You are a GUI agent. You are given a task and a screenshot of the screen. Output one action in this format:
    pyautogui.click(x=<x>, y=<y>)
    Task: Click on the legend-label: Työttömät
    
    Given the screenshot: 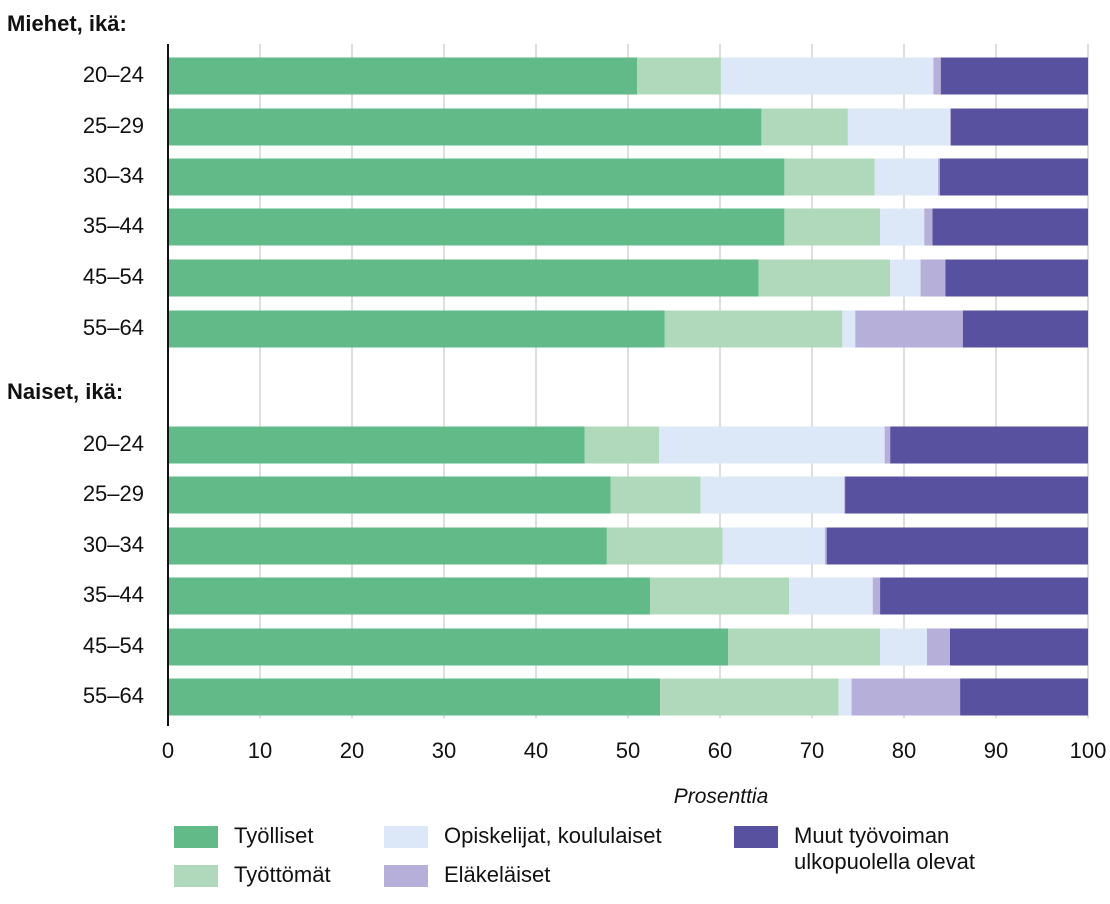 What is the action you would take?
    pyautogui.click(x=282, y=874)
    